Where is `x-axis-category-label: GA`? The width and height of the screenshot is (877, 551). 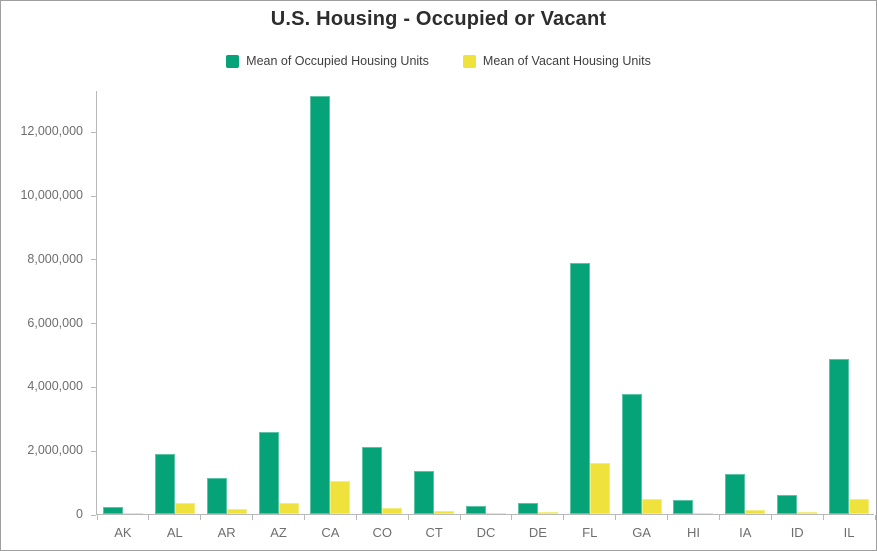 x-axis-category-label: GA is located at coordinates (641, 532).